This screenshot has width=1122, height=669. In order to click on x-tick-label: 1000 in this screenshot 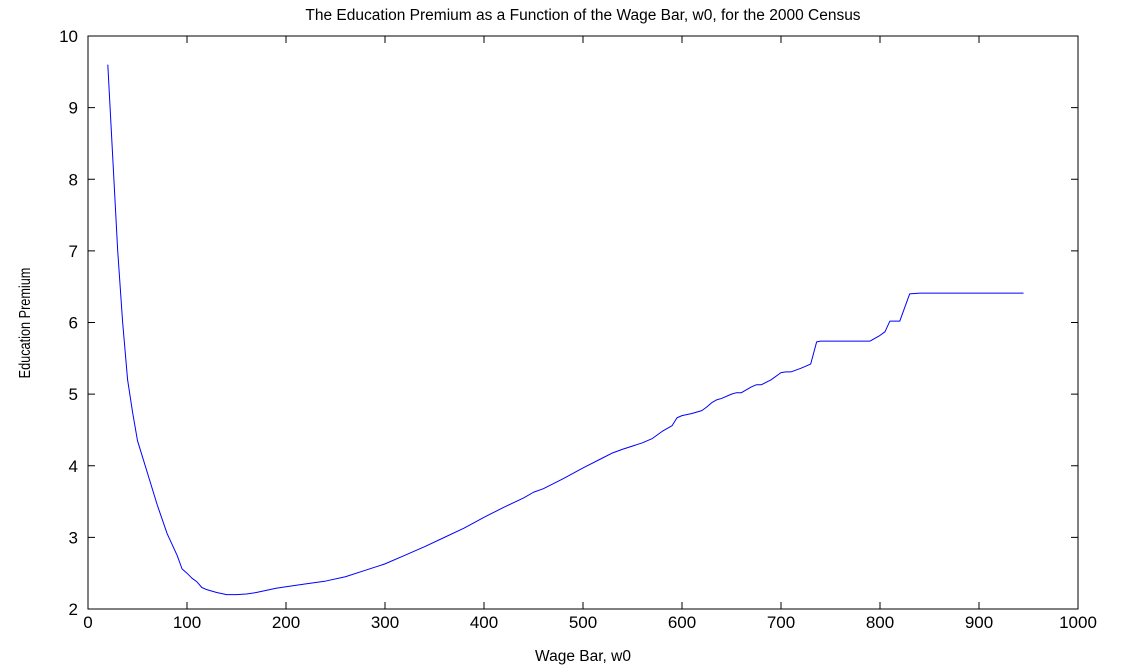, I will do `click(1078, 622)`.